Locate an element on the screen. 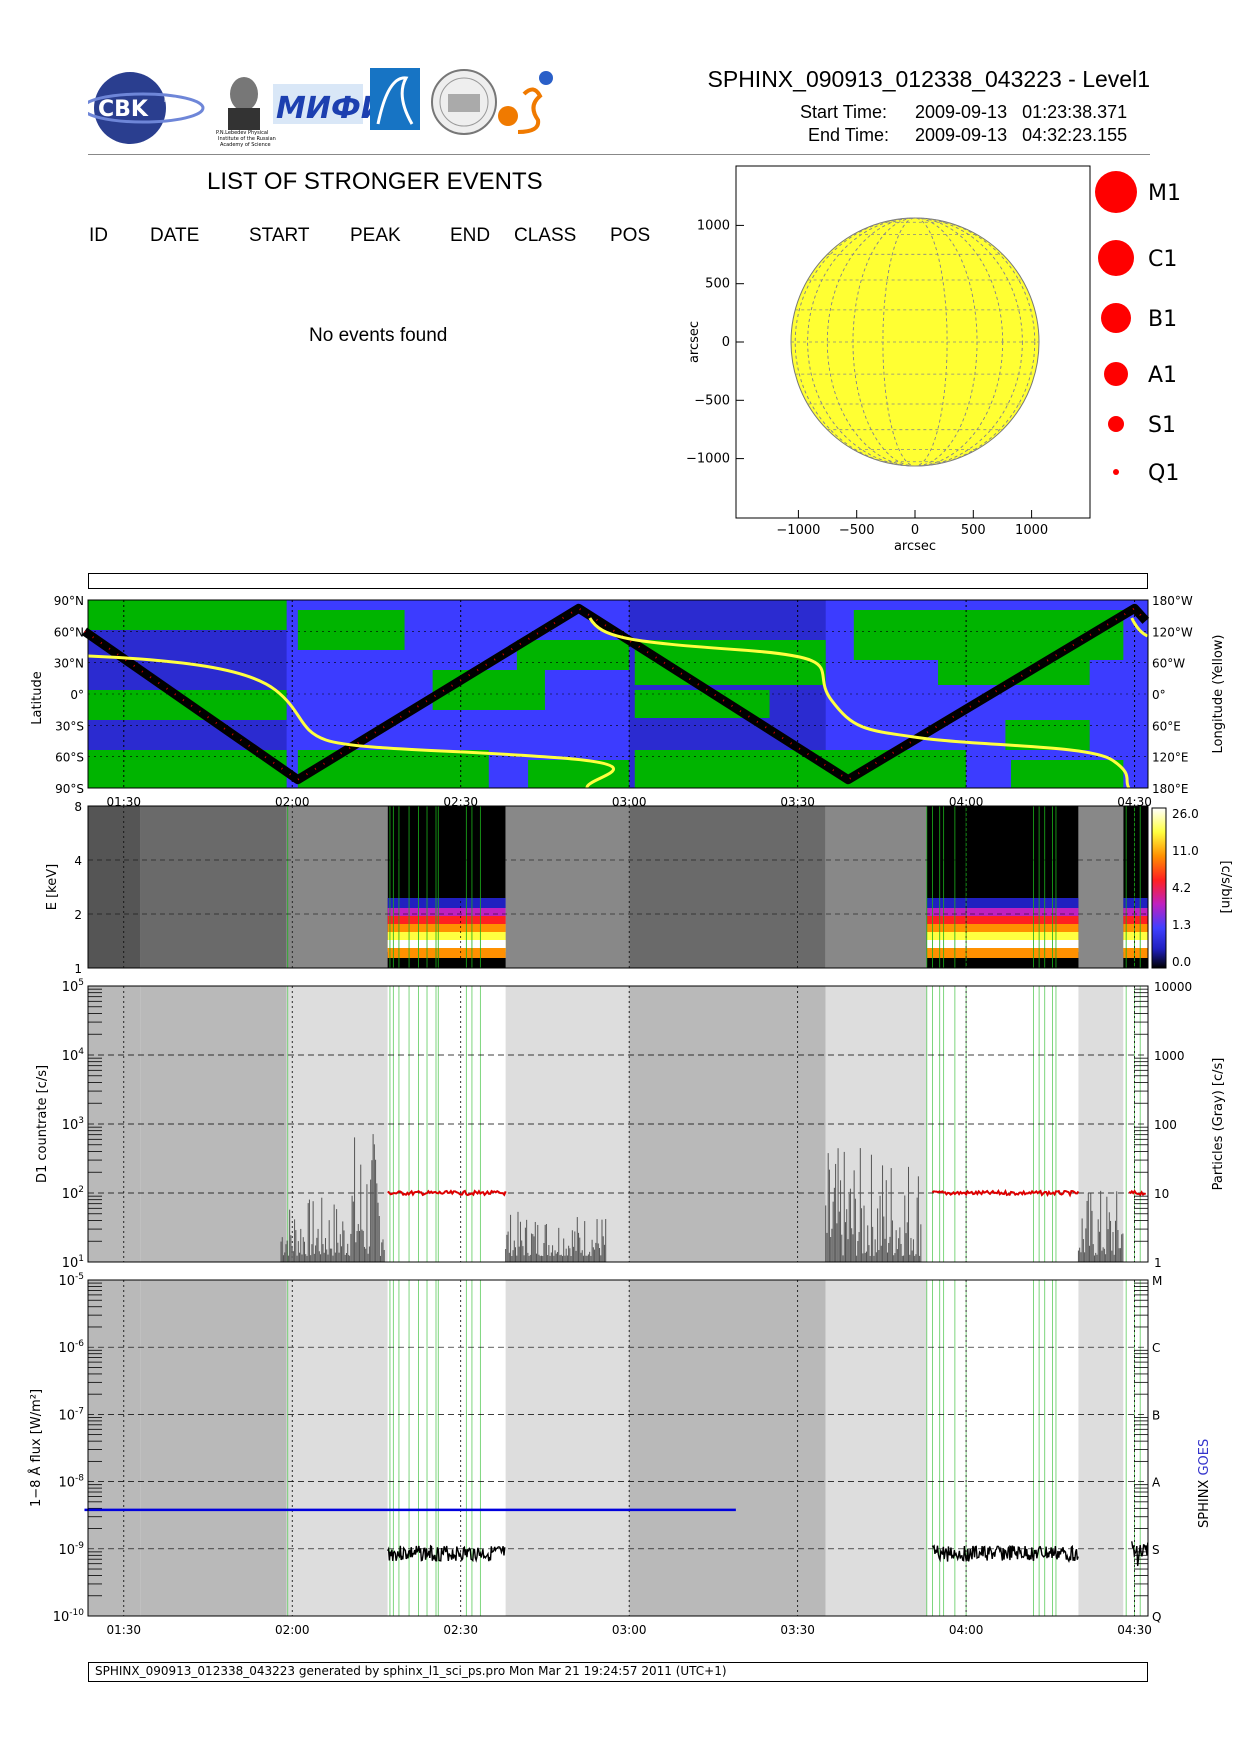 This screenshot has height=1754, width=1240. flux-left-tick-label: 10⁻¹⁰ is located at coordinates (69, 1616).